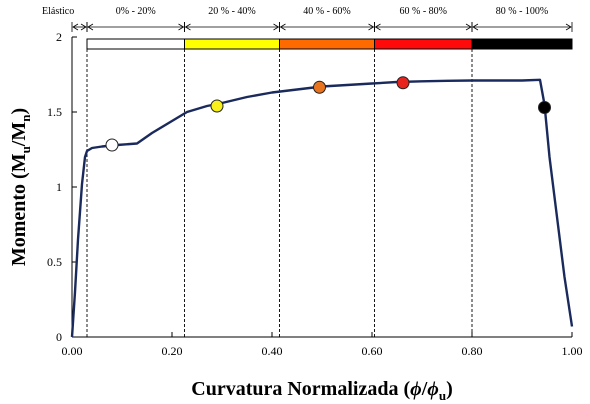 This screenshot has height=404, width=590. I want to click on x-axis-title: Curvatura Normalizada (ϕ/ϕu), so click(321, 390).